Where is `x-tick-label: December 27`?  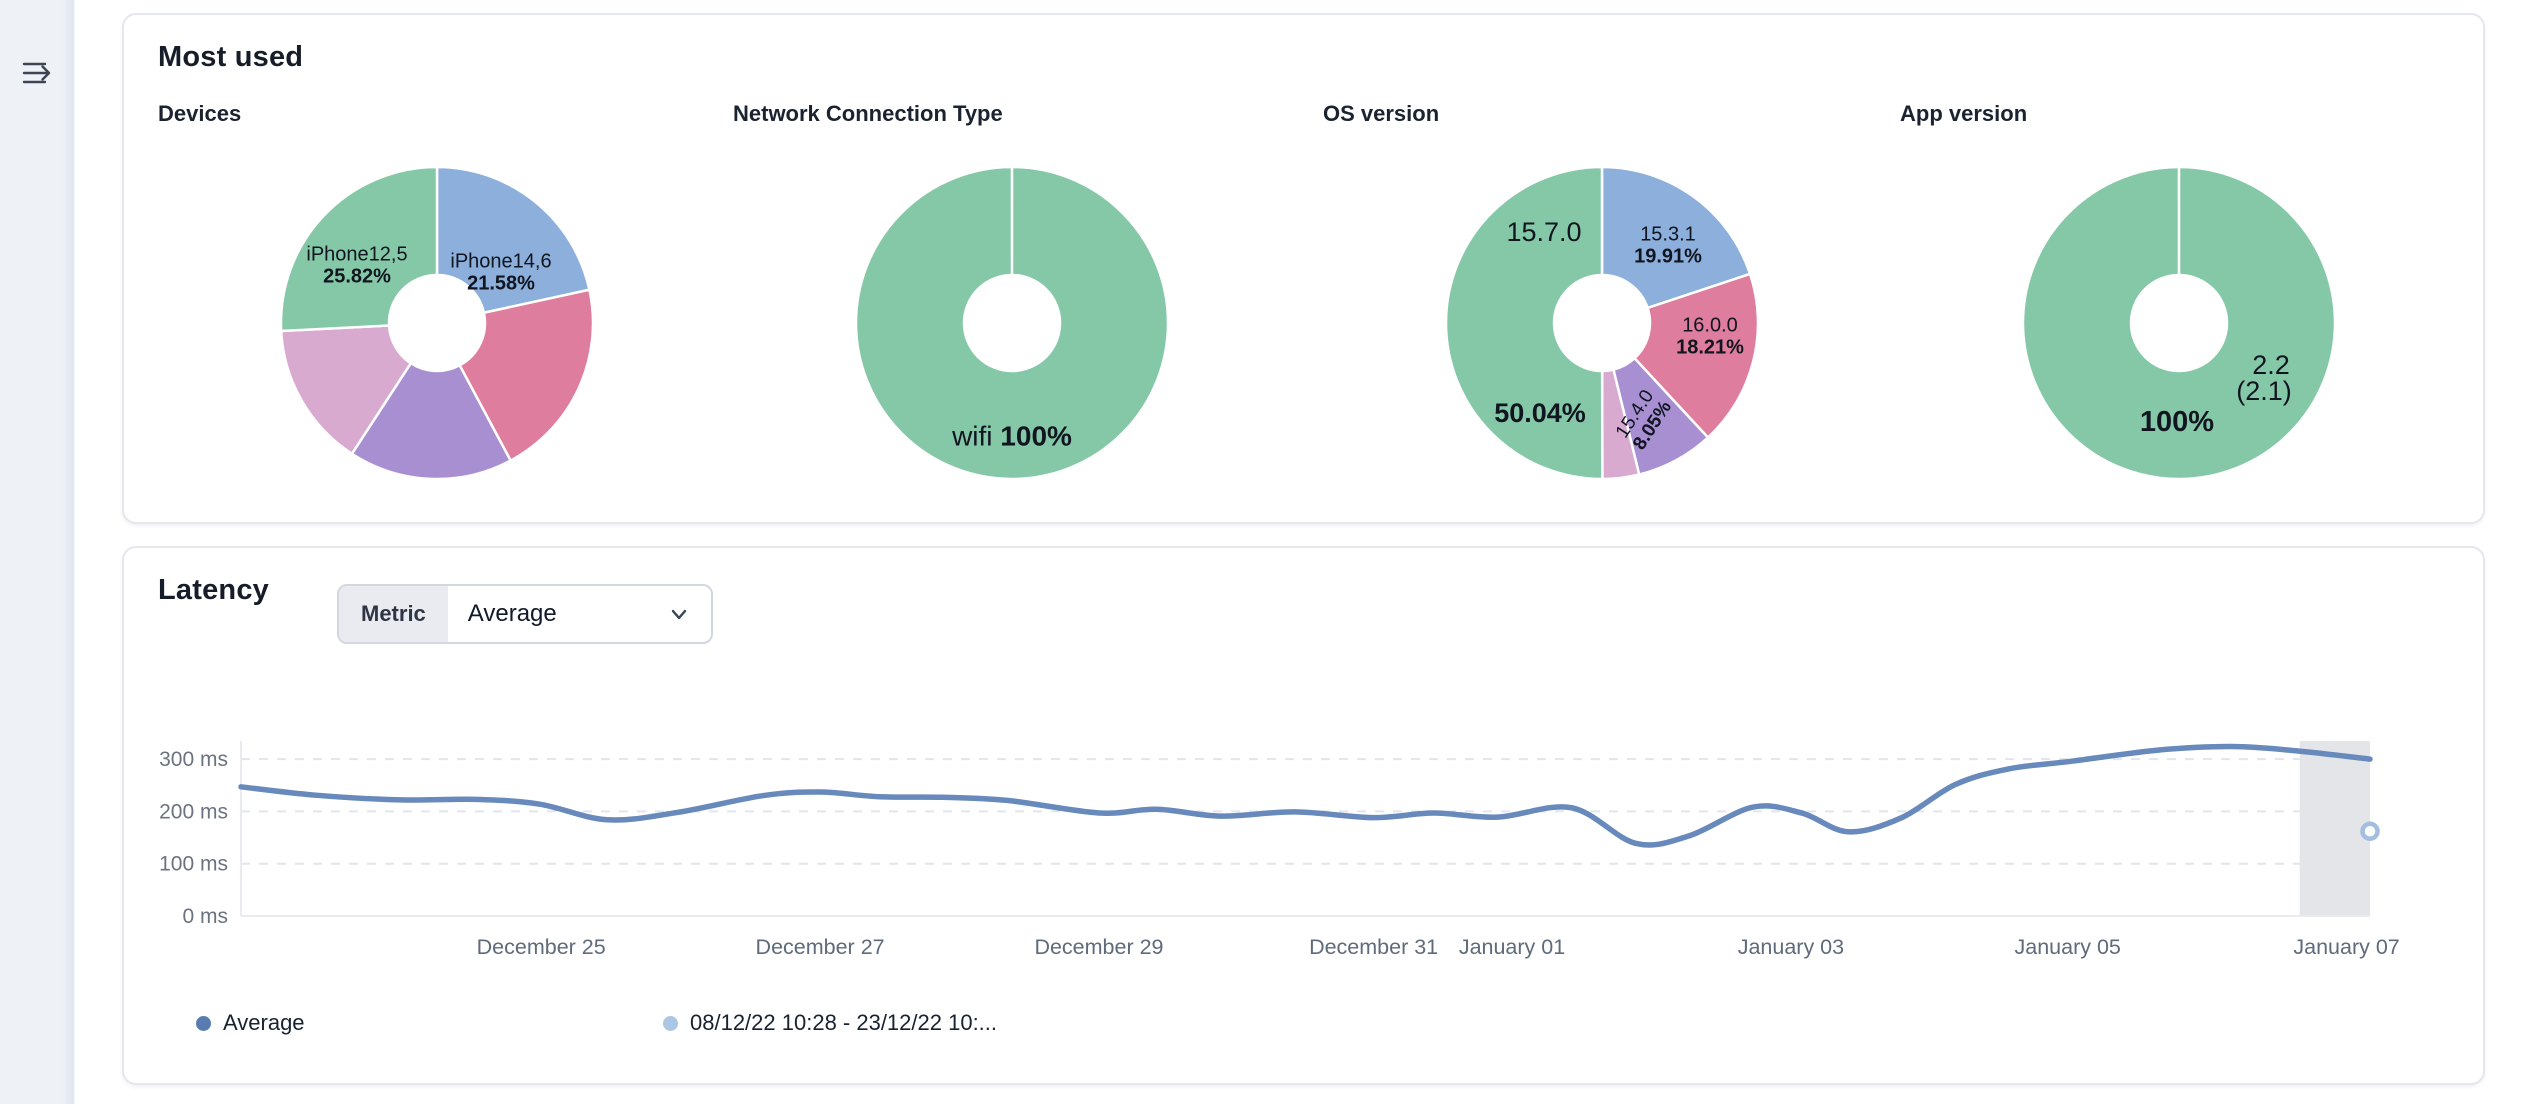 x-tick-label: December 27 is located at coordinates (820, 947).